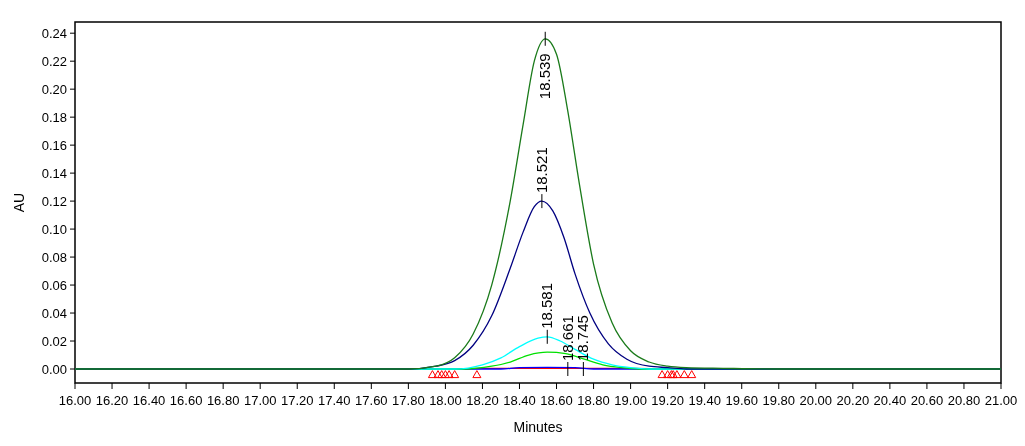 The image size is (1025, 446). What do you see at coordinates (54, 61) in the screenshot?
I see `y-tick-label: 0.22` at bounding box center [54, 61].